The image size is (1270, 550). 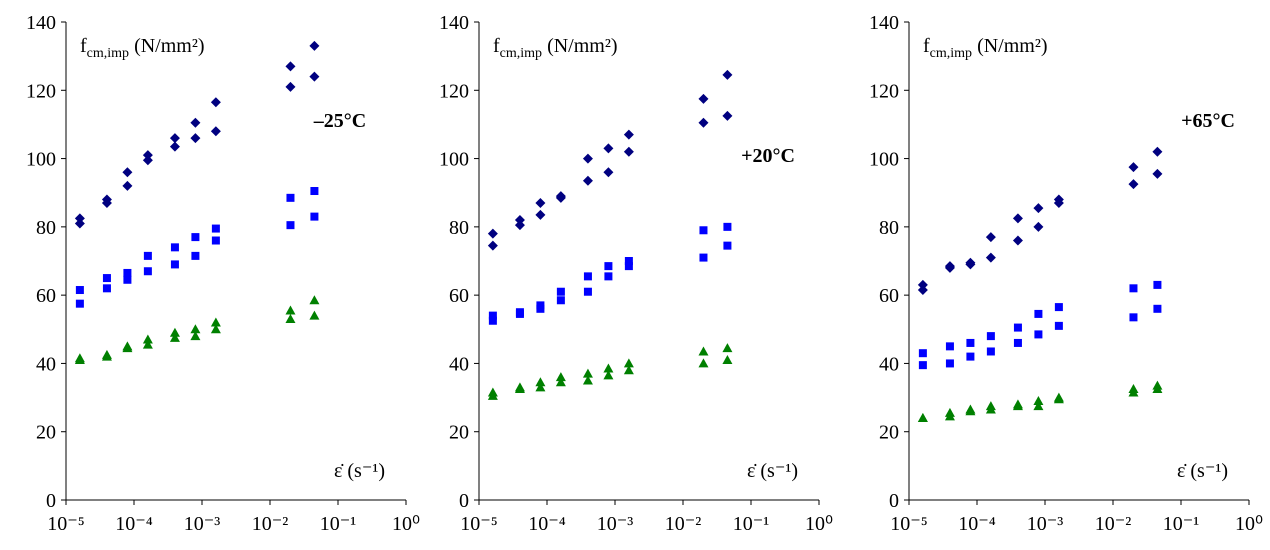 What do you see at coordinates (1181, 524) in the screenshot?
I see `x-tick-label: 10⁻¹` at bounding box center [1181, 524].